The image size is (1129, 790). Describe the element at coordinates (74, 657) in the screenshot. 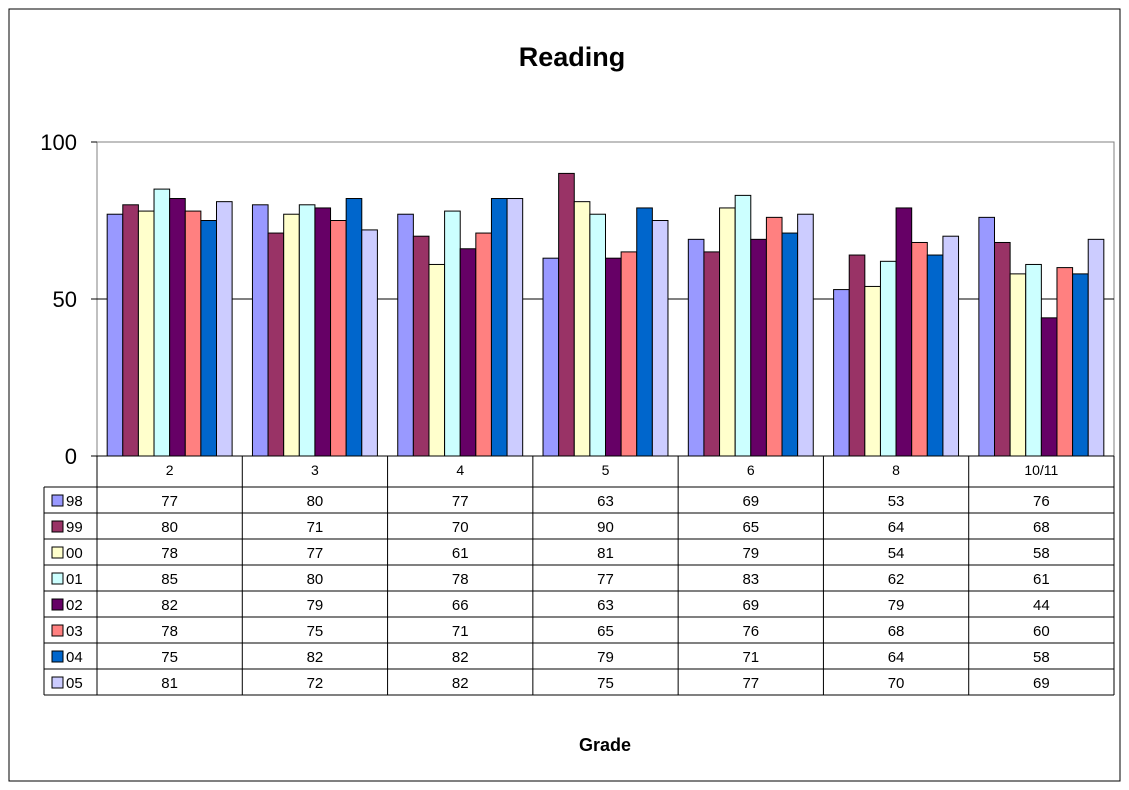

I see `legend-label: 04` at that location.